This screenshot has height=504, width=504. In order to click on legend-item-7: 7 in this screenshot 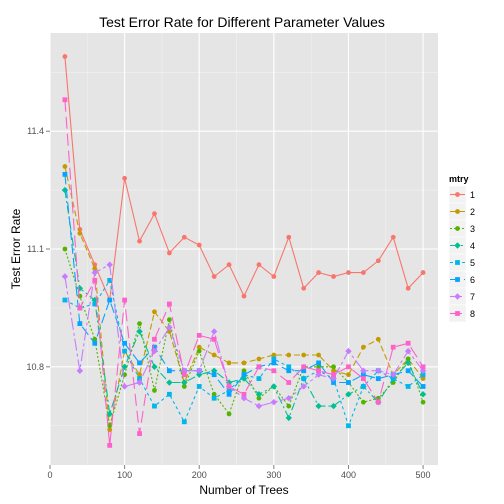, I will do `click(461, 296)`.